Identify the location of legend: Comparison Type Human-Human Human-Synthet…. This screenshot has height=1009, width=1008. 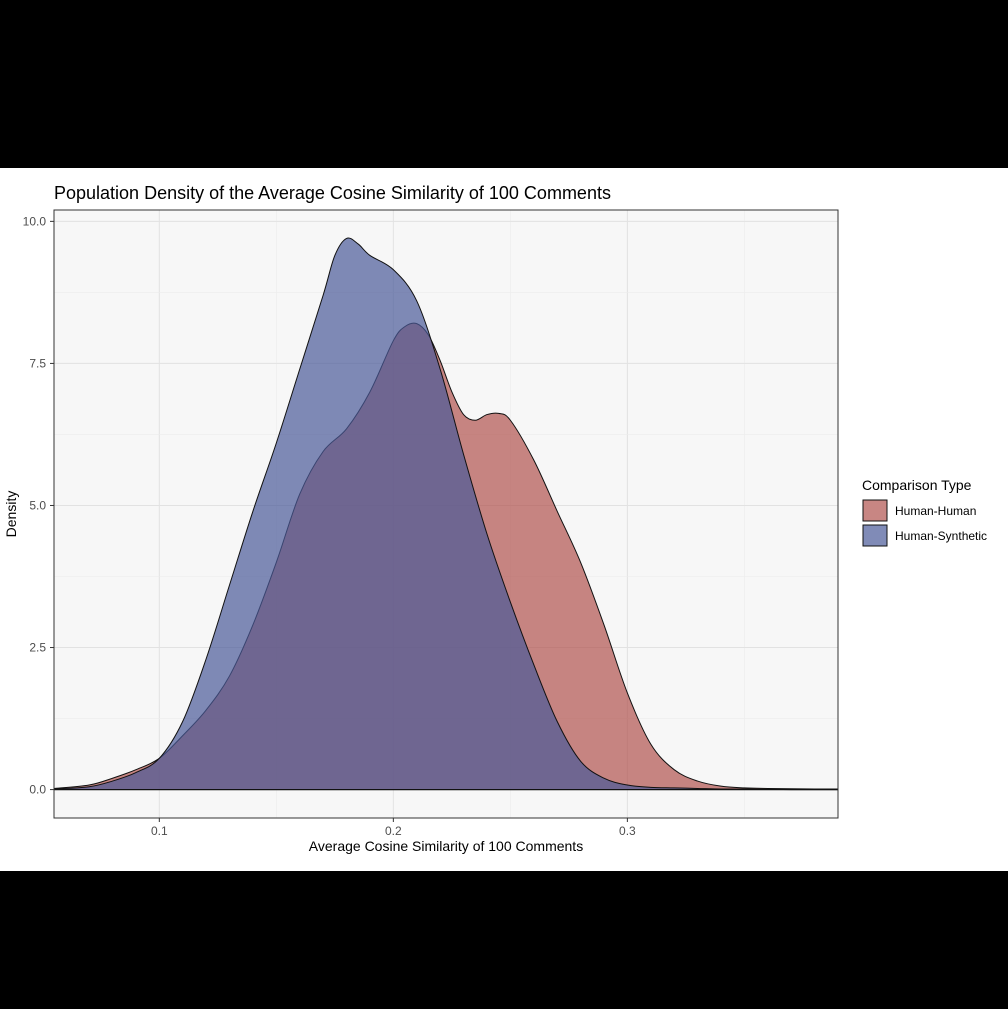
(924, 512).